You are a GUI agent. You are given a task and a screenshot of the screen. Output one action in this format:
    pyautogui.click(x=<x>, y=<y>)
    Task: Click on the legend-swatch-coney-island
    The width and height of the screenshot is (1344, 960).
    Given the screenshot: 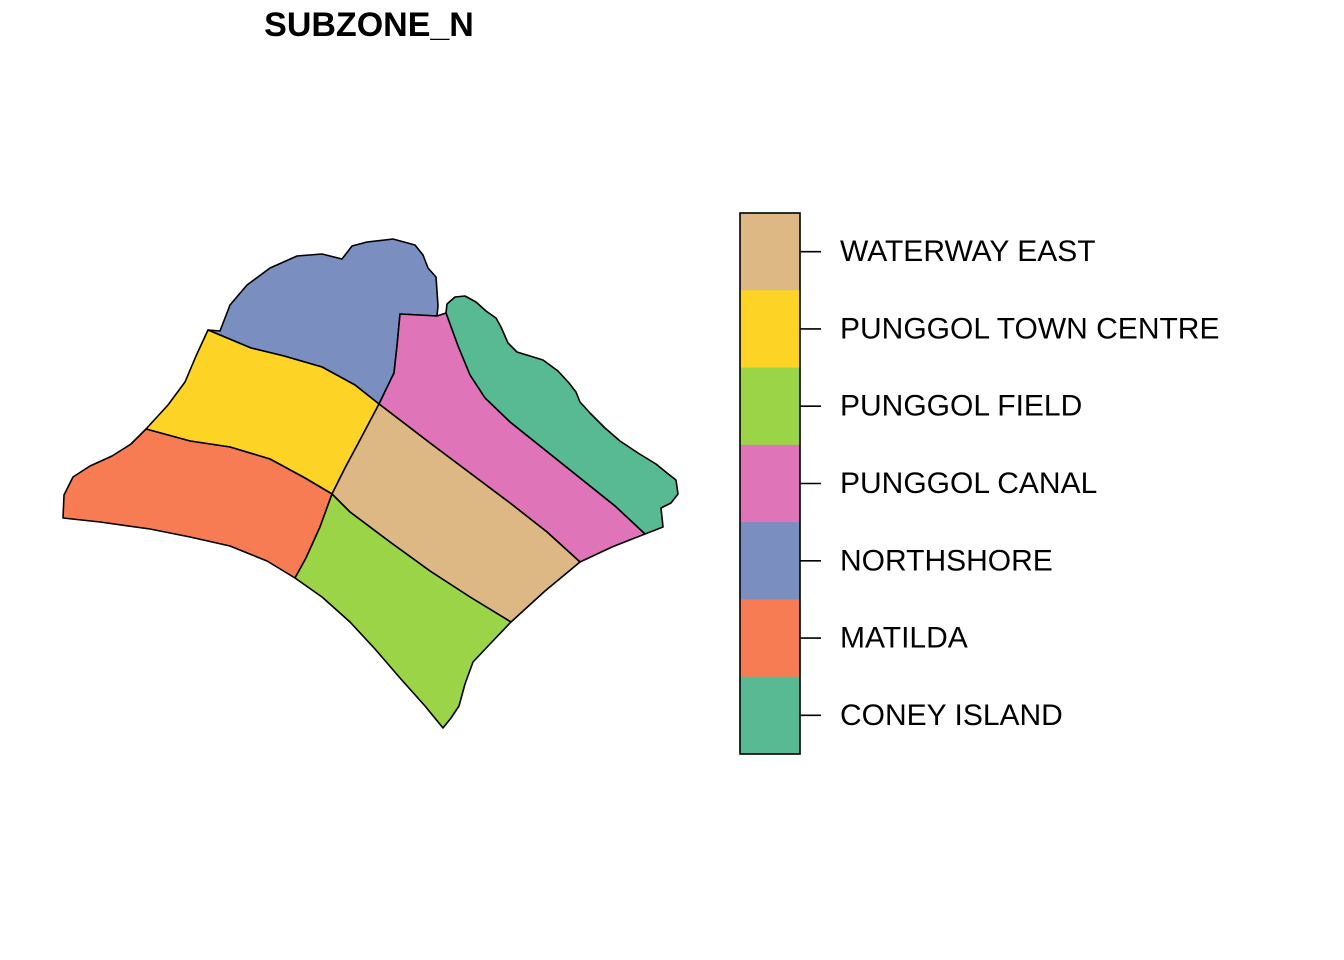 What is the action you would take?
    pyautogui.click(x=770, y=715)
    